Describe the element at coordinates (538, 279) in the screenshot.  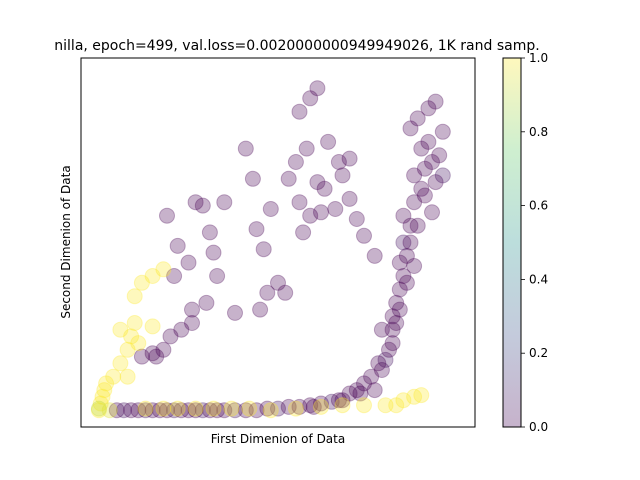
I see `colorbar-tick-label: 0.4` at that location.